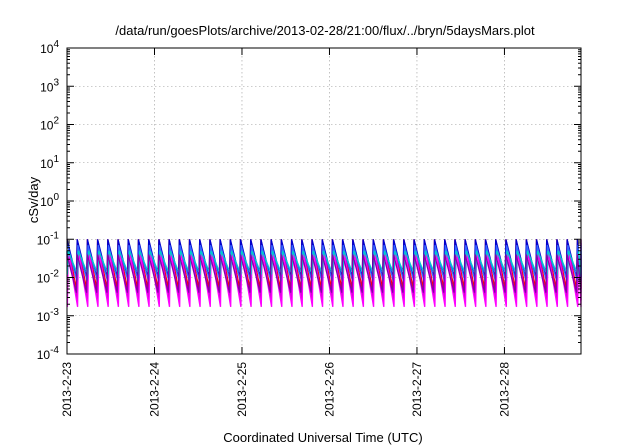 This screenshot has width=640, height=448. What do you see at coordinates (54, 312) in the screenshot?
I see `y-tick-exponent: -3` at bounding box center [54, 312].